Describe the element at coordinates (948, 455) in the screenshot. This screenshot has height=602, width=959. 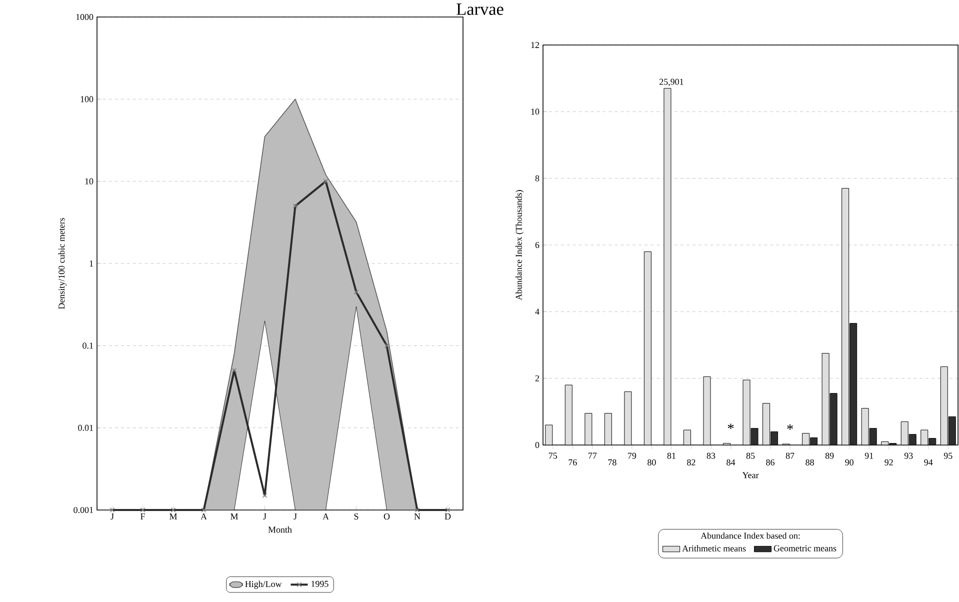
I see `x-tick-label: 95` at that location.